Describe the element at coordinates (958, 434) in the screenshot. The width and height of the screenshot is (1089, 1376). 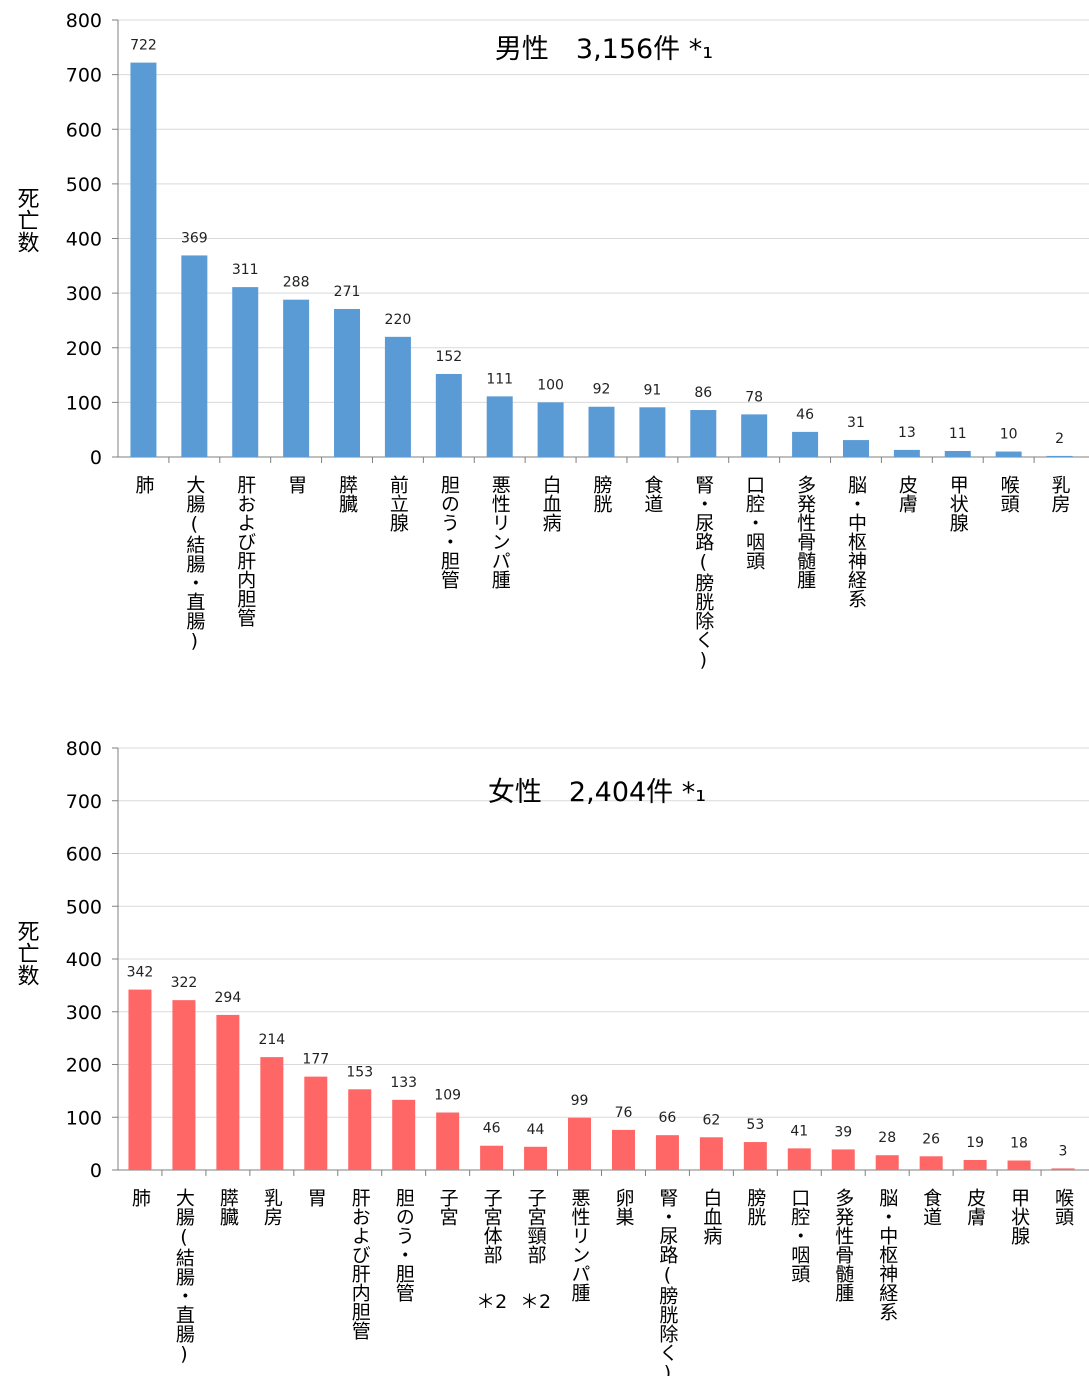
I see `data-label: 11` at that location.